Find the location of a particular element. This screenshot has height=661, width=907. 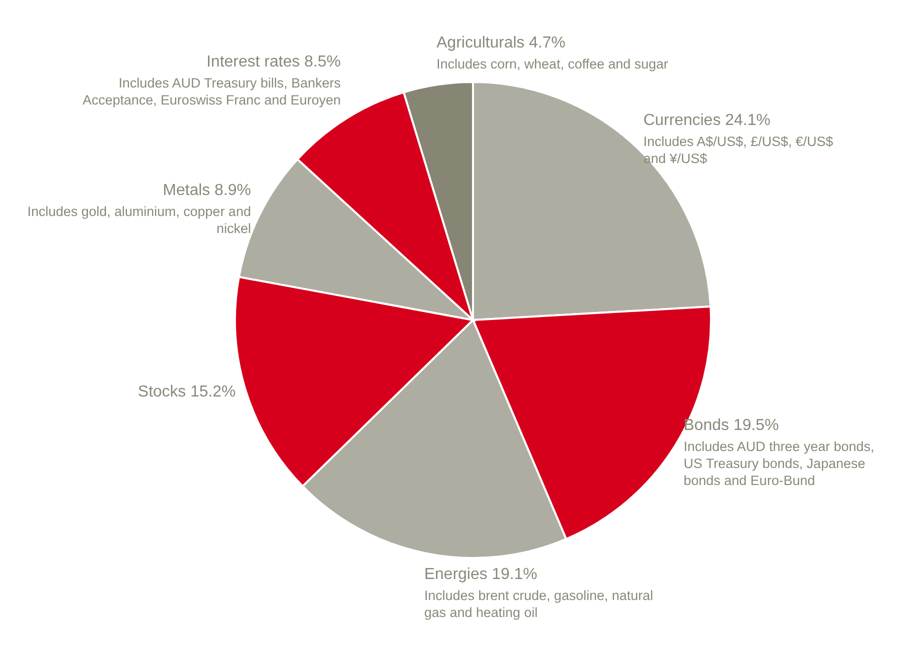

text: Includes AUD three year bonds, US Treasury bonds, Japanese bonds and Euro-Bund is located at coordinates (779, 463).